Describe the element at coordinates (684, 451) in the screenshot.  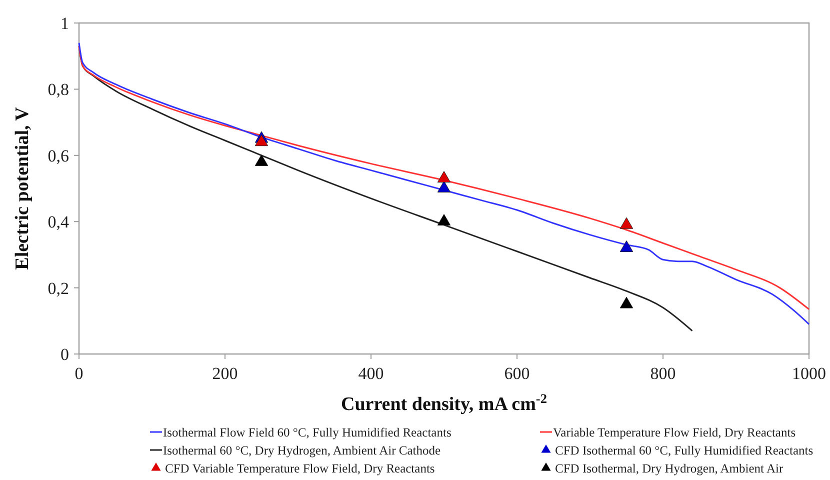
I see `legend-label: CFD Isothermal 60 °C, Fully Humidified Reactants` at that location.